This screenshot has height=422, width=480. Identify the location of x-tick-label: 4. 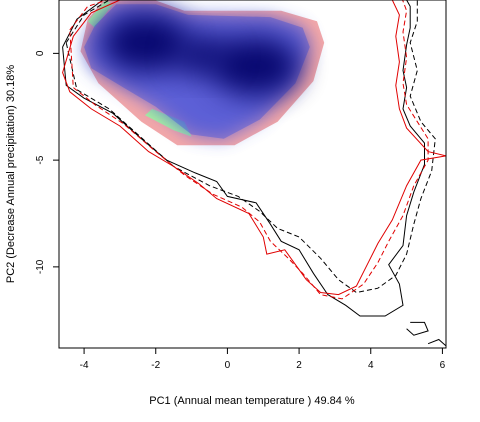
(371, 365).